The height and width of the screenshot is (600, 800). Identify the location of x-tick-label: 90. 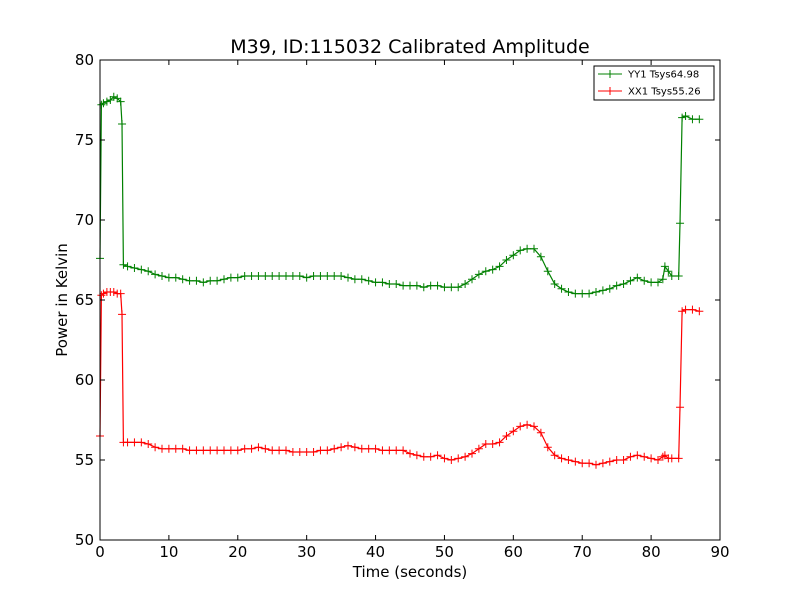
(719, 552).